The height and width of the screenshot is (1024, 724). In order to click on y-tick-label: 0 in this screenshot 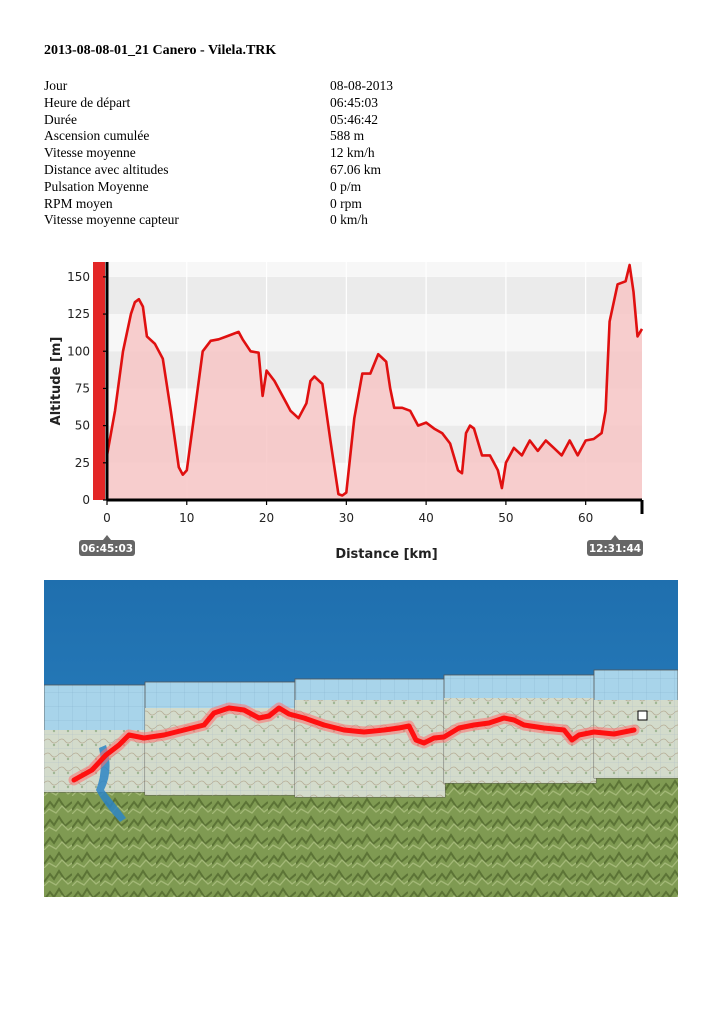, I will do `click(86, 500)`.